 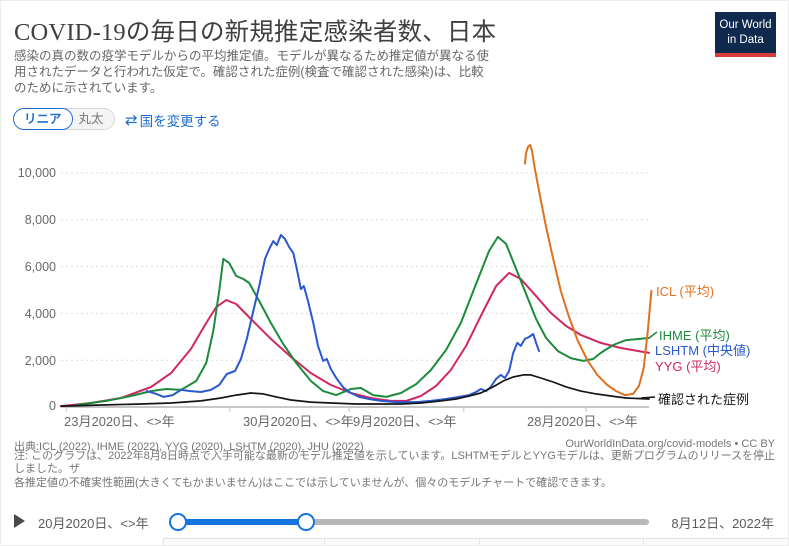 I want to click on y-axis-label-10000: 10,000, so click(x=36, y=173).